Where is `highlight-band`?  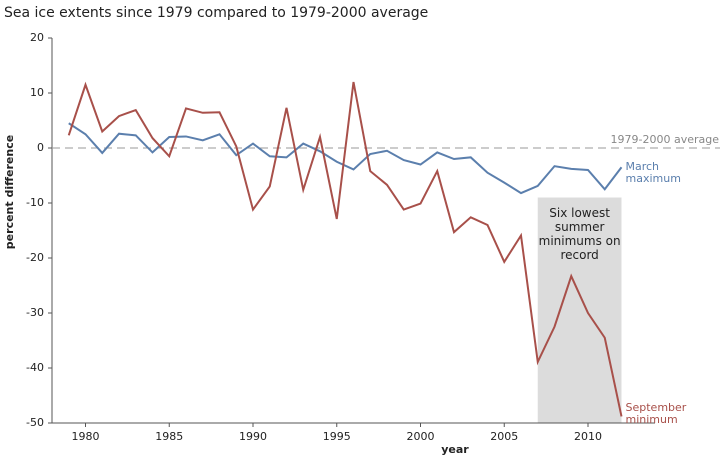 highlight-band is located at coordinates (579, 310).